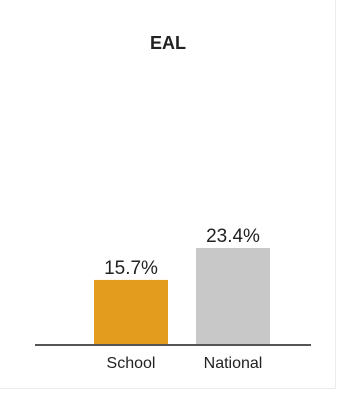 The height and width of the screenshot is (396, 342). What do you see at coordinates (131, 268) in the screenshot?
I see `value-label-school: 15.7%` at bounding box center [131, 268].